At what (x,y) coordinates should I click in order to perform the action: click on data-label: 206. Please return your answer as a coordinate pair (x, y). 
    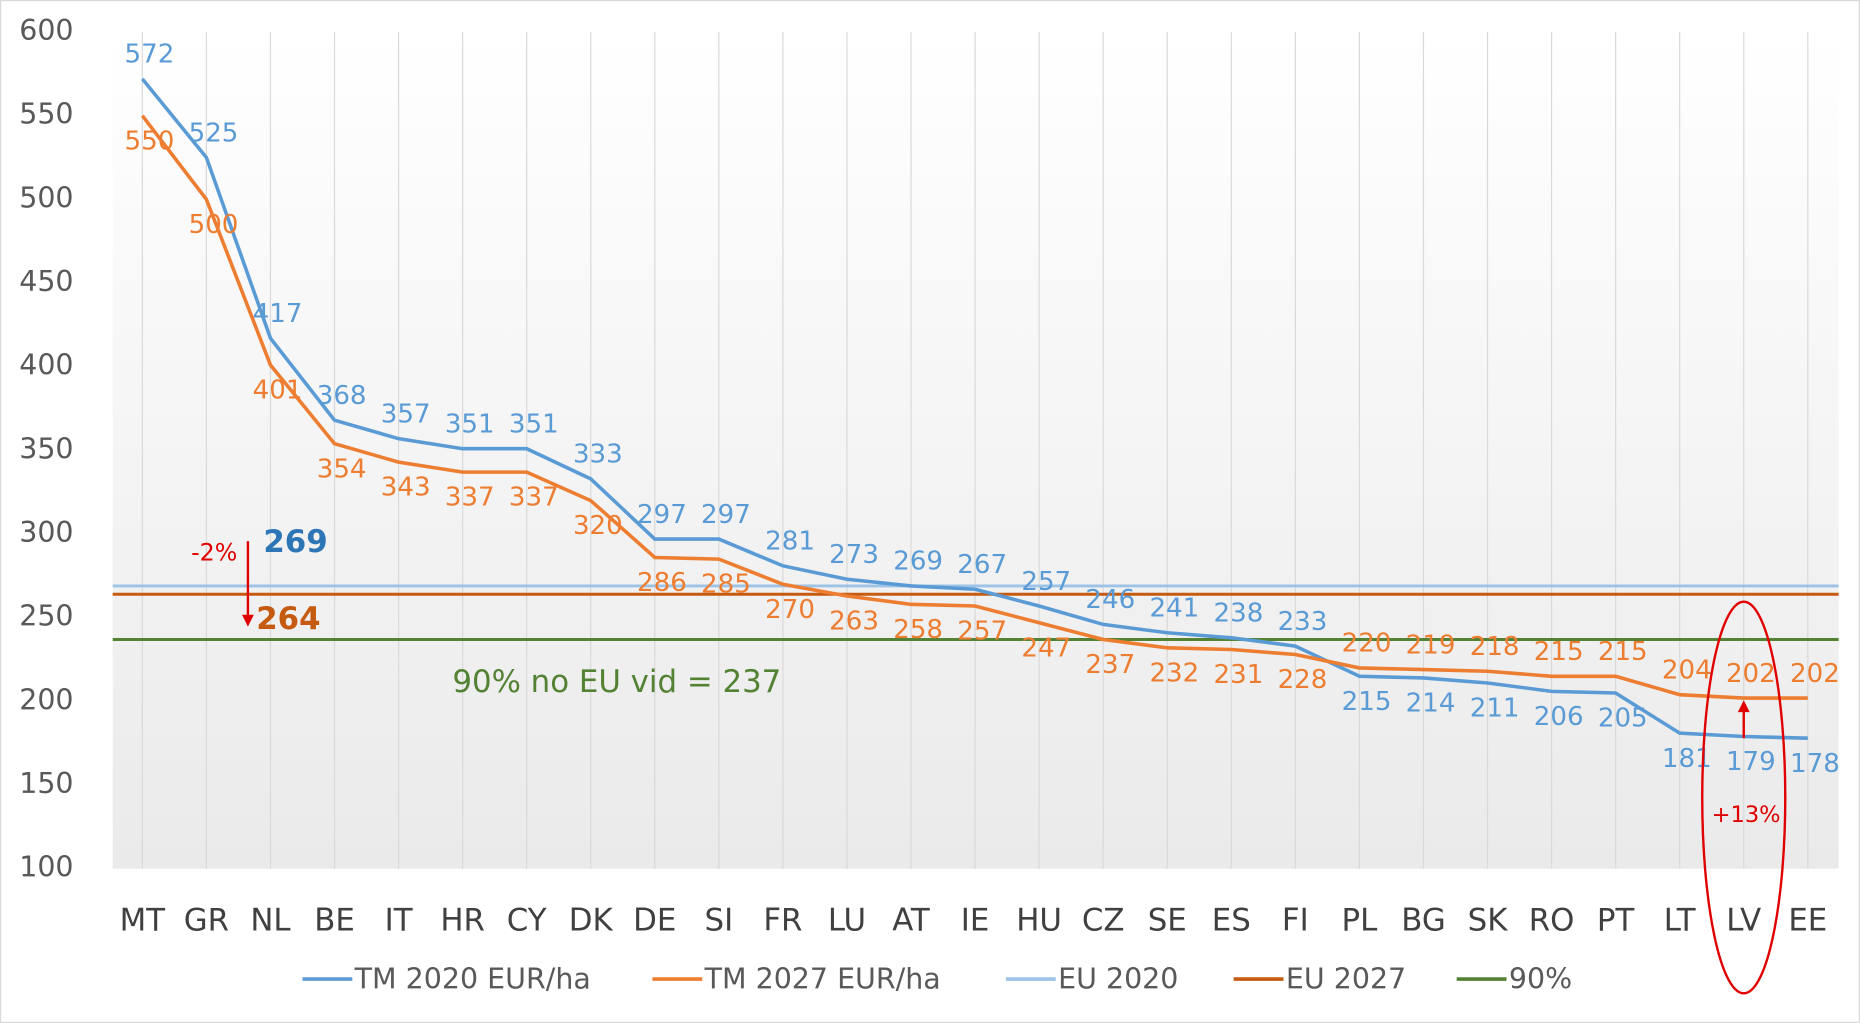
    Looking at the image, I should click on (1559, 717).